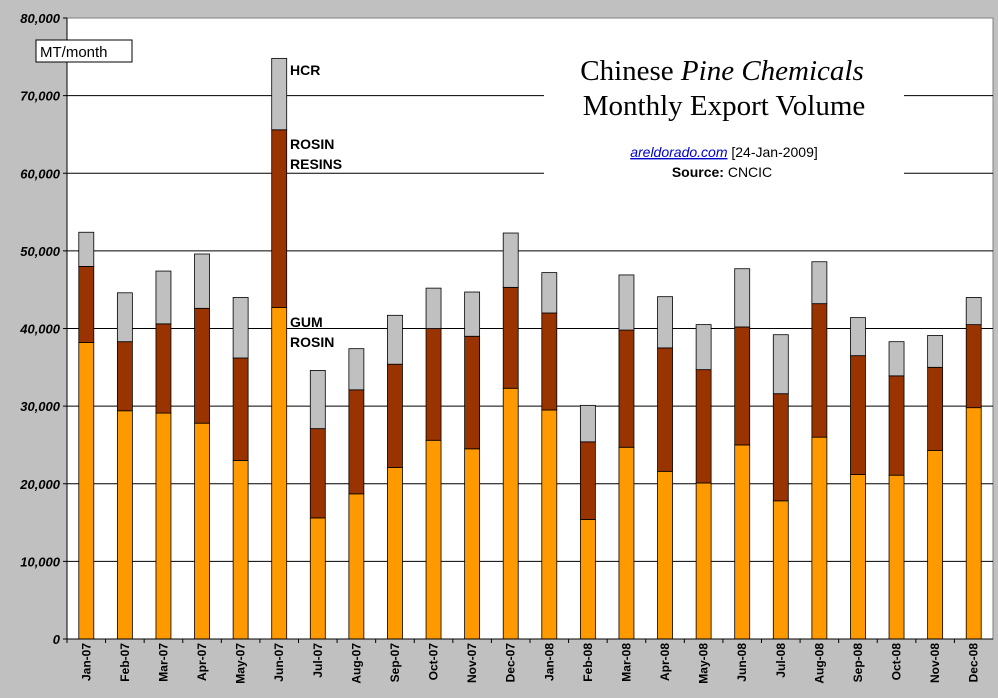 The image size is (998, 698). I want to click on y-tick-label: 30,000, so click(40, 406).